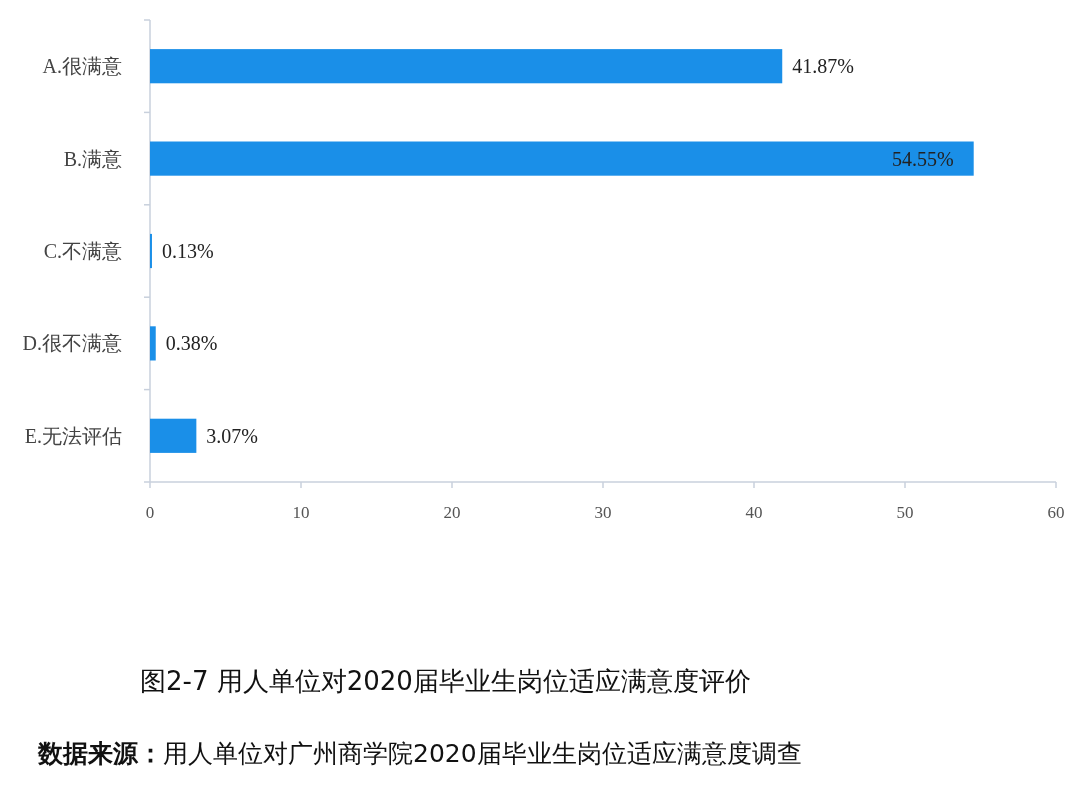 The height and width of the screenshot is (796, 1080). Describe the element at coordinates (82, 66) in the screenshot. I see `y-tick-label: A.很满意` at that location.